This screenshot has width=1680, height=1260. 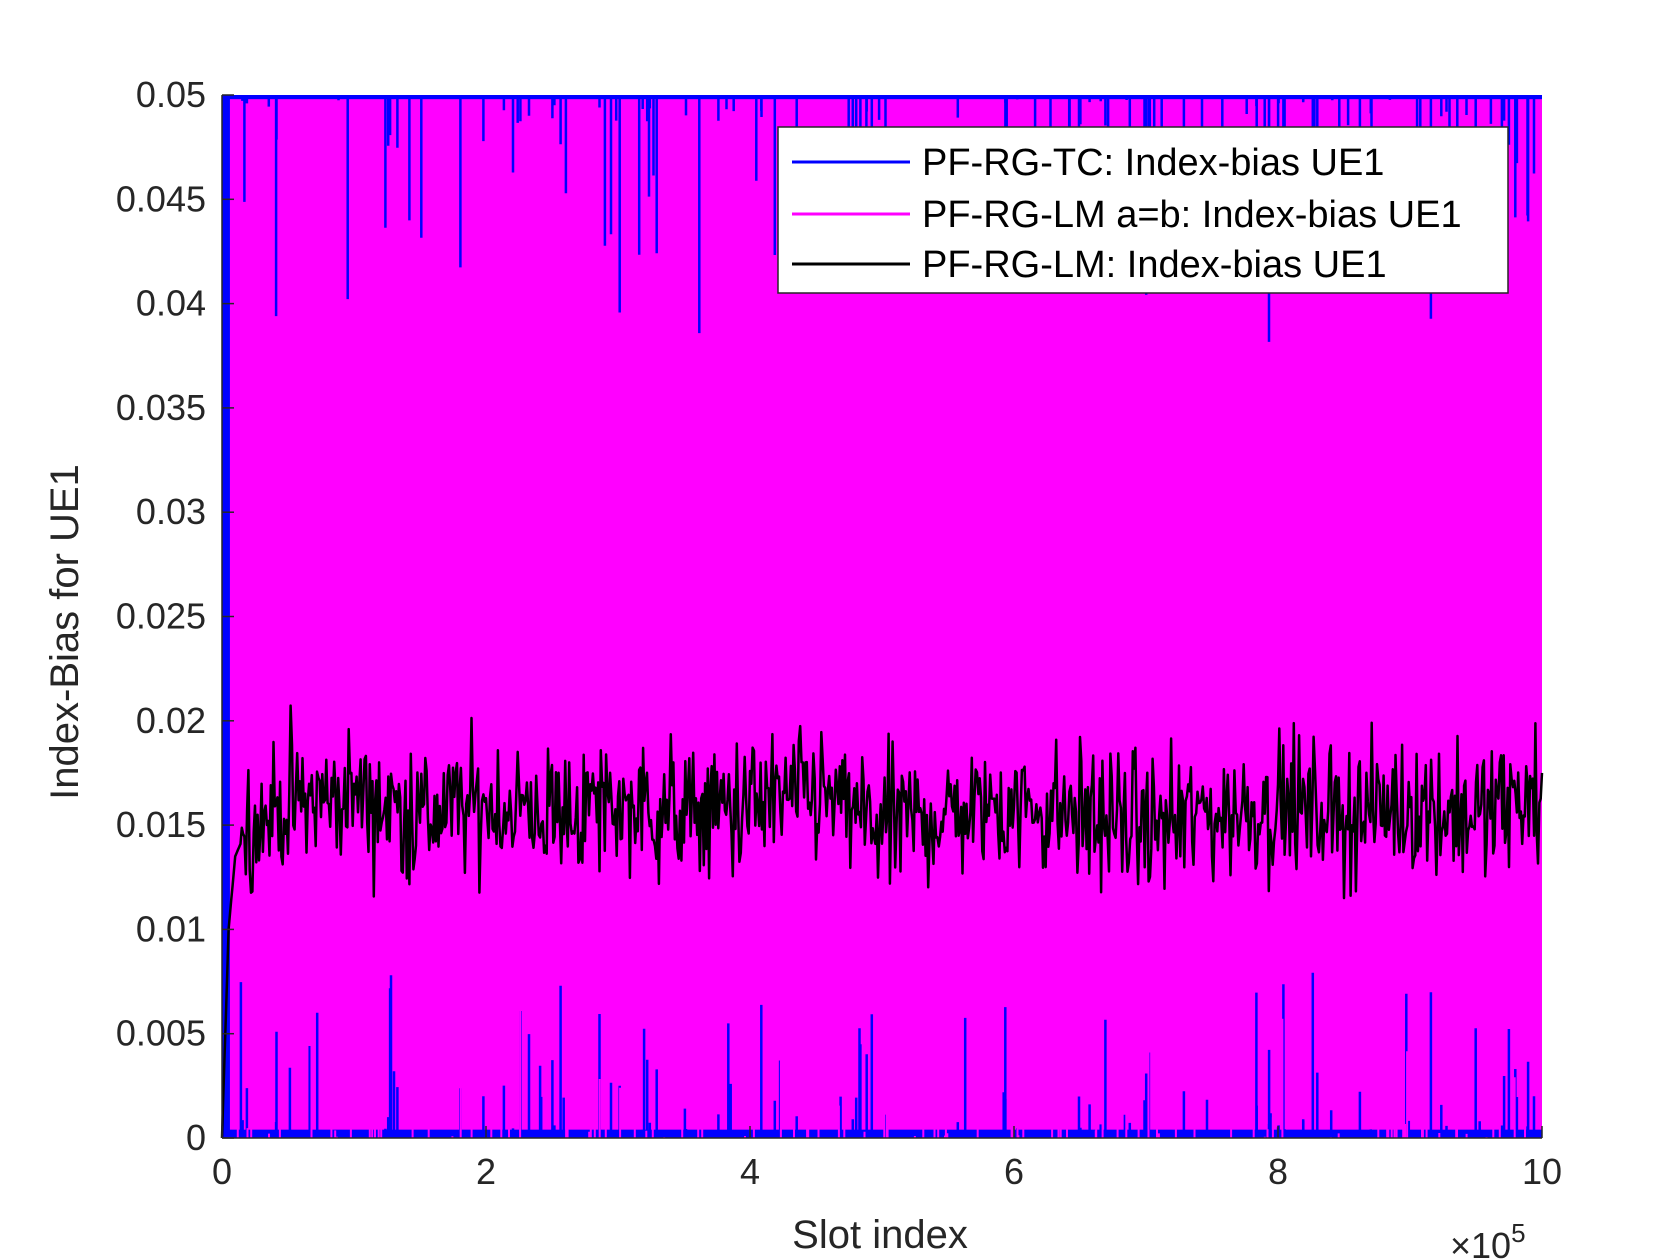 I want to click on y-tick-label: 0, so click(x=196, y=1137).